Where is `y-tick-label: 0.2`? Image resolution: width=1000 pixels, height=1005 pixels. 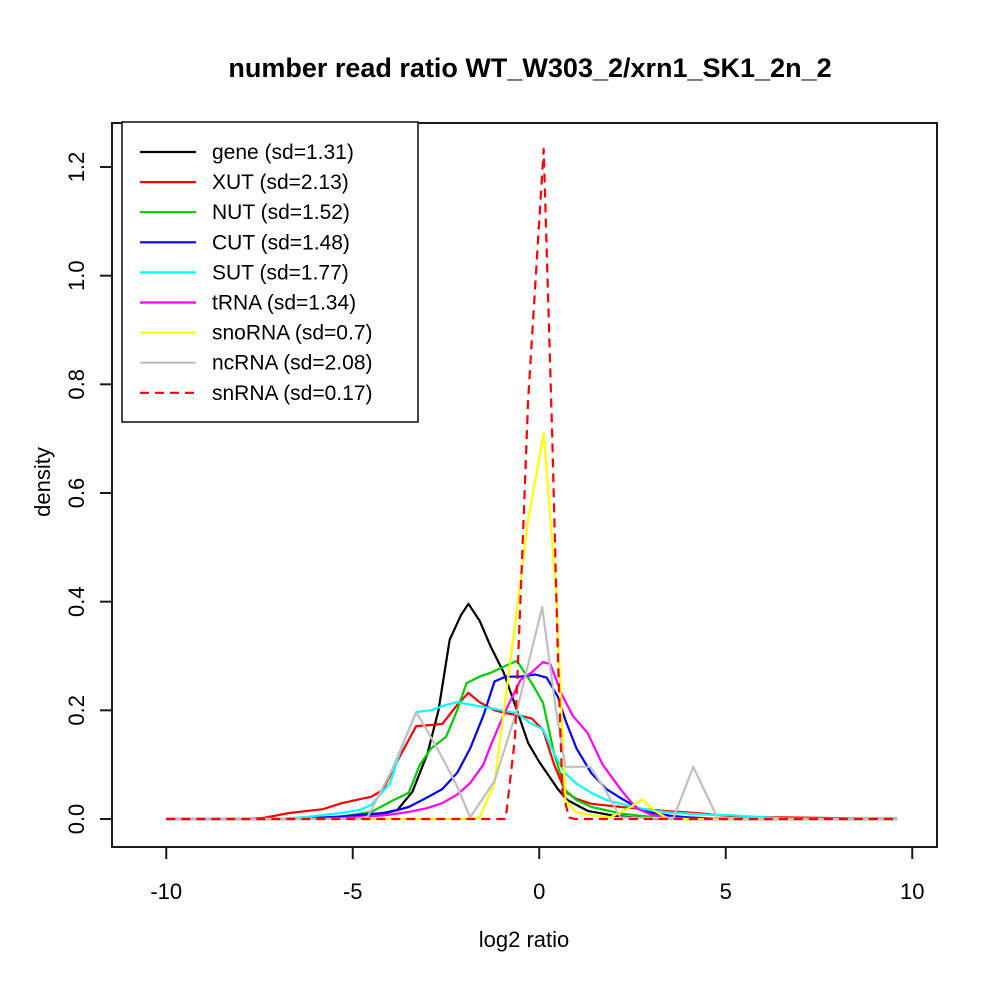
y-tick-label: 0.2 is located at coordinates (76, 710).